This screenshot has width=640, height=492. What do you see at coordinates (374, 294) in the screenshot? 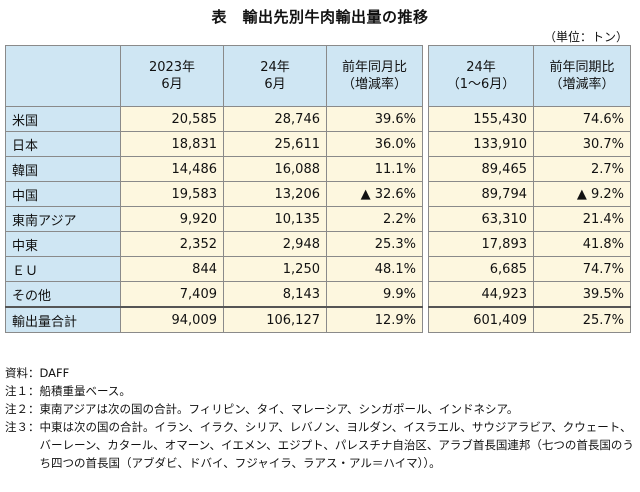
I see `table-cell: 9.9%` at bounding box center [374, 294].